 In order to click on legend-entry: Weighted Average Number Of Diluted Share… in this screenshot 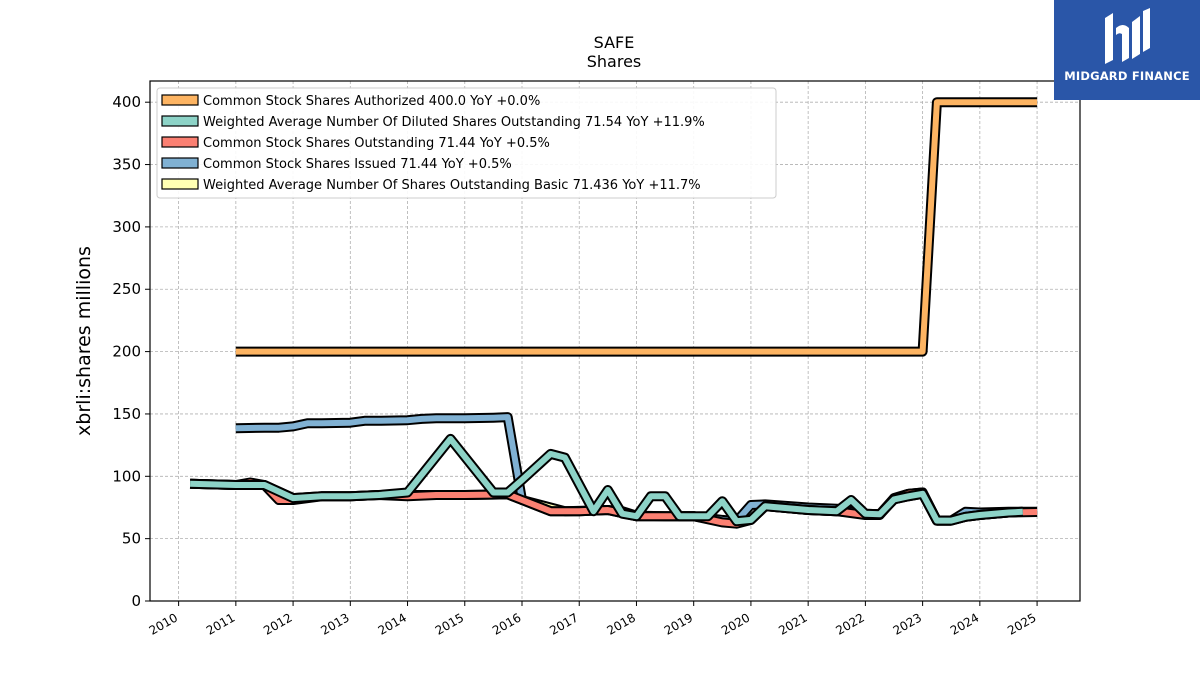, I will do `click(454, 122)`.